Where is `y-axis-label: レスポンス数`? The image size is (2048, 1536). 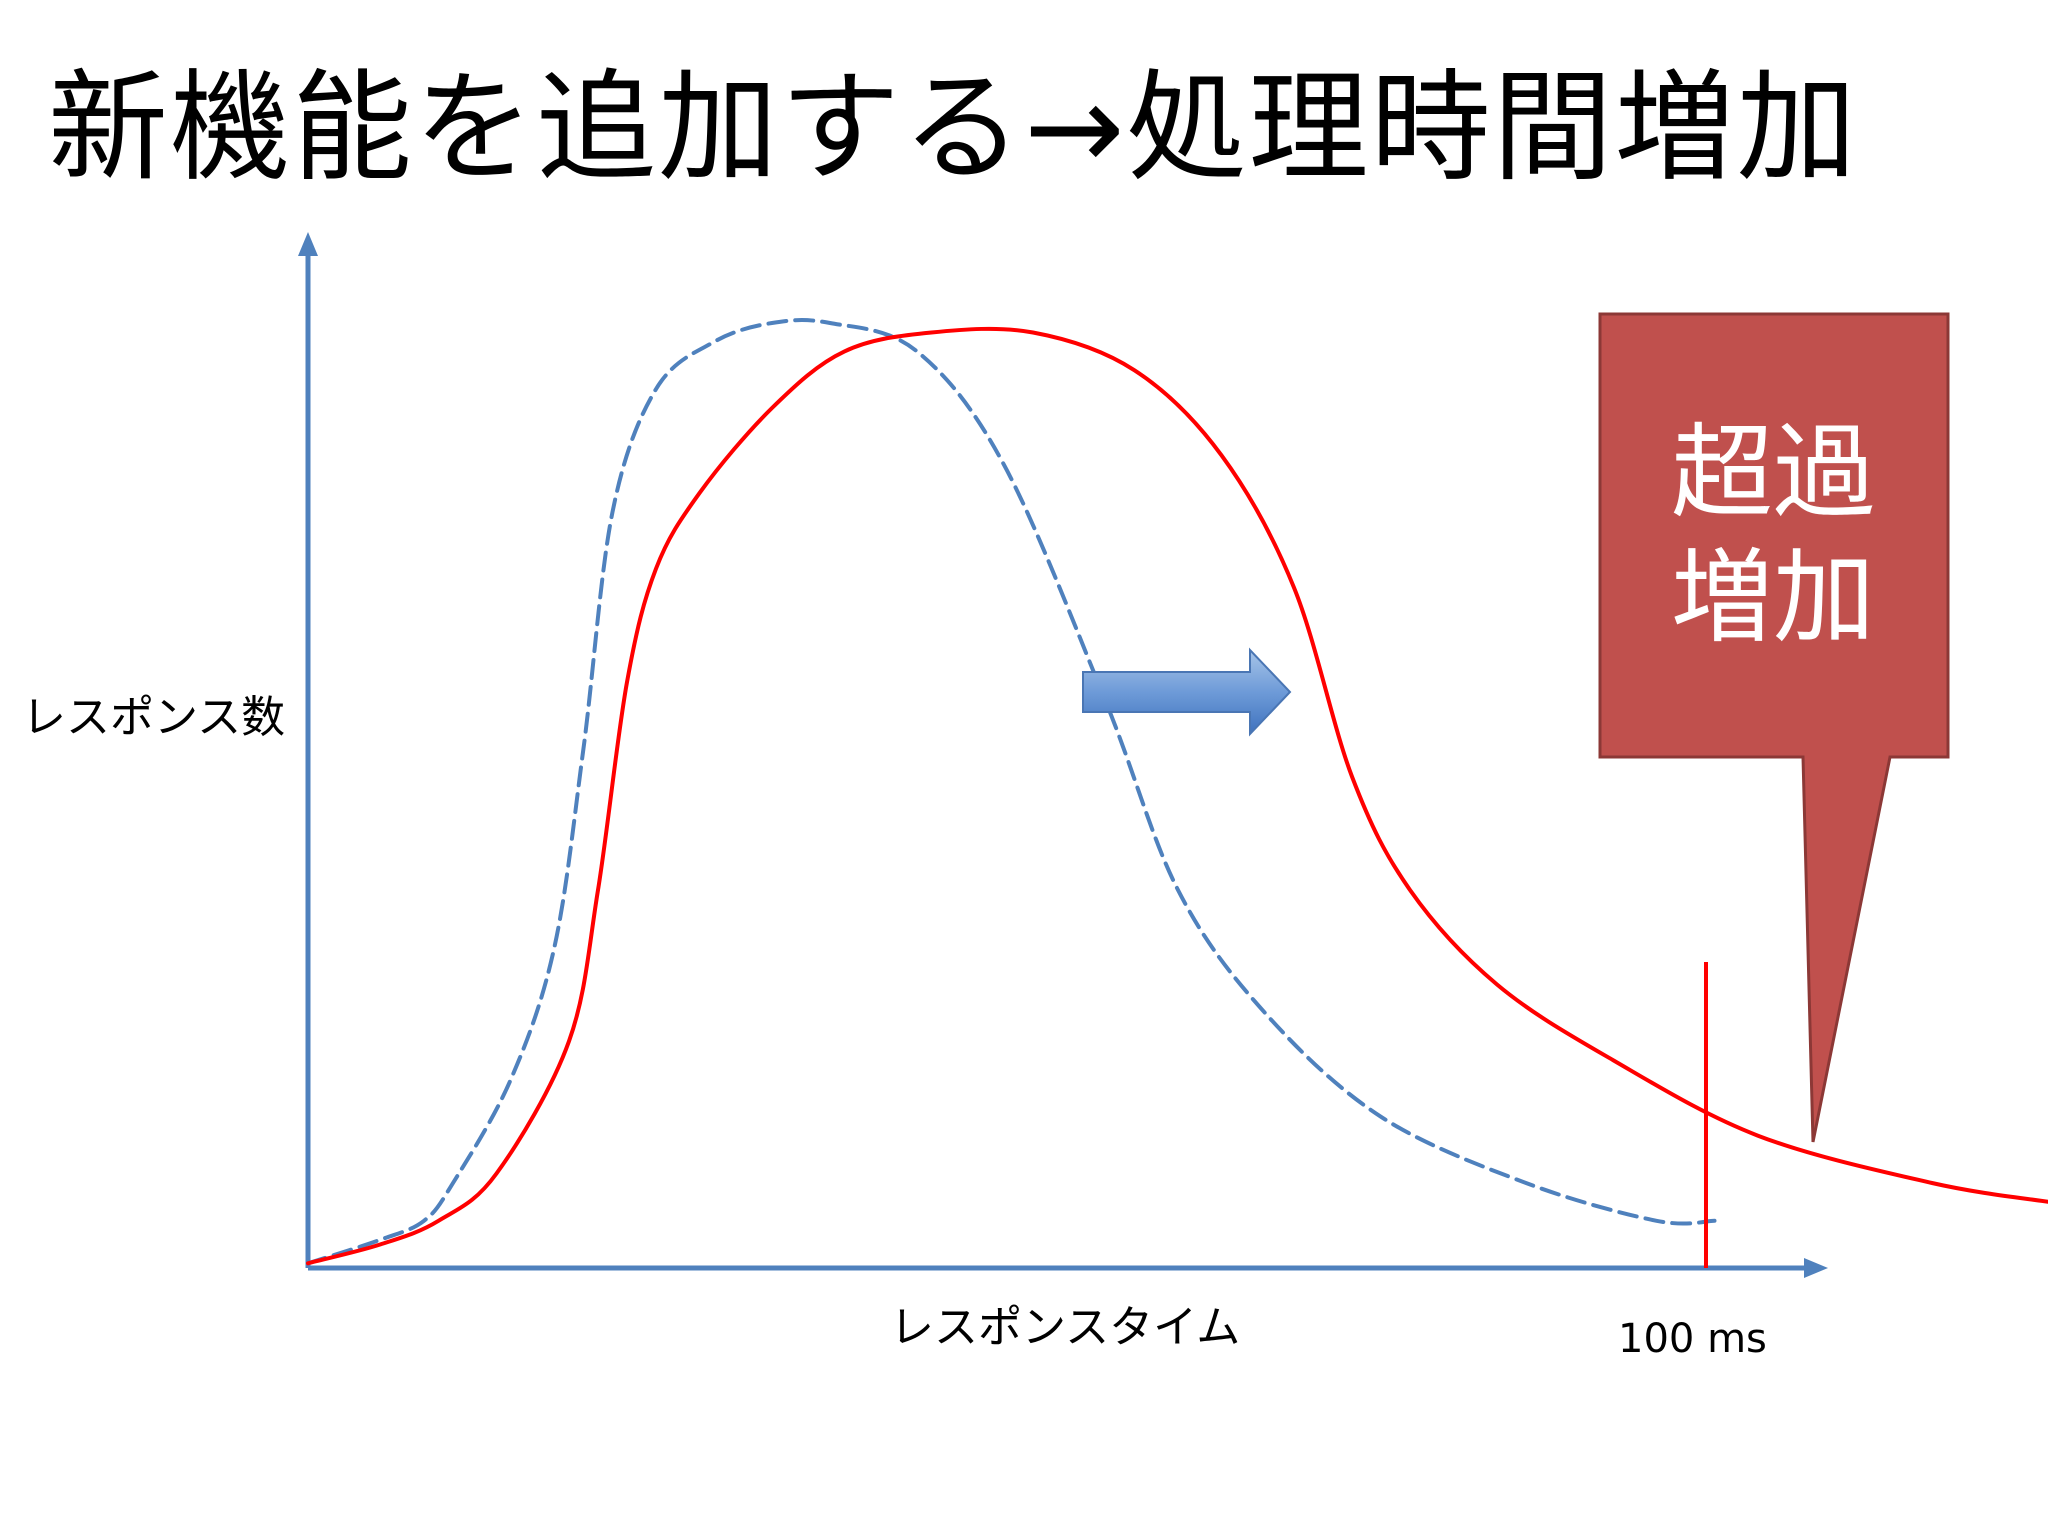
y-axis-label: レスポンス数 is located at coordinates (153, 717).